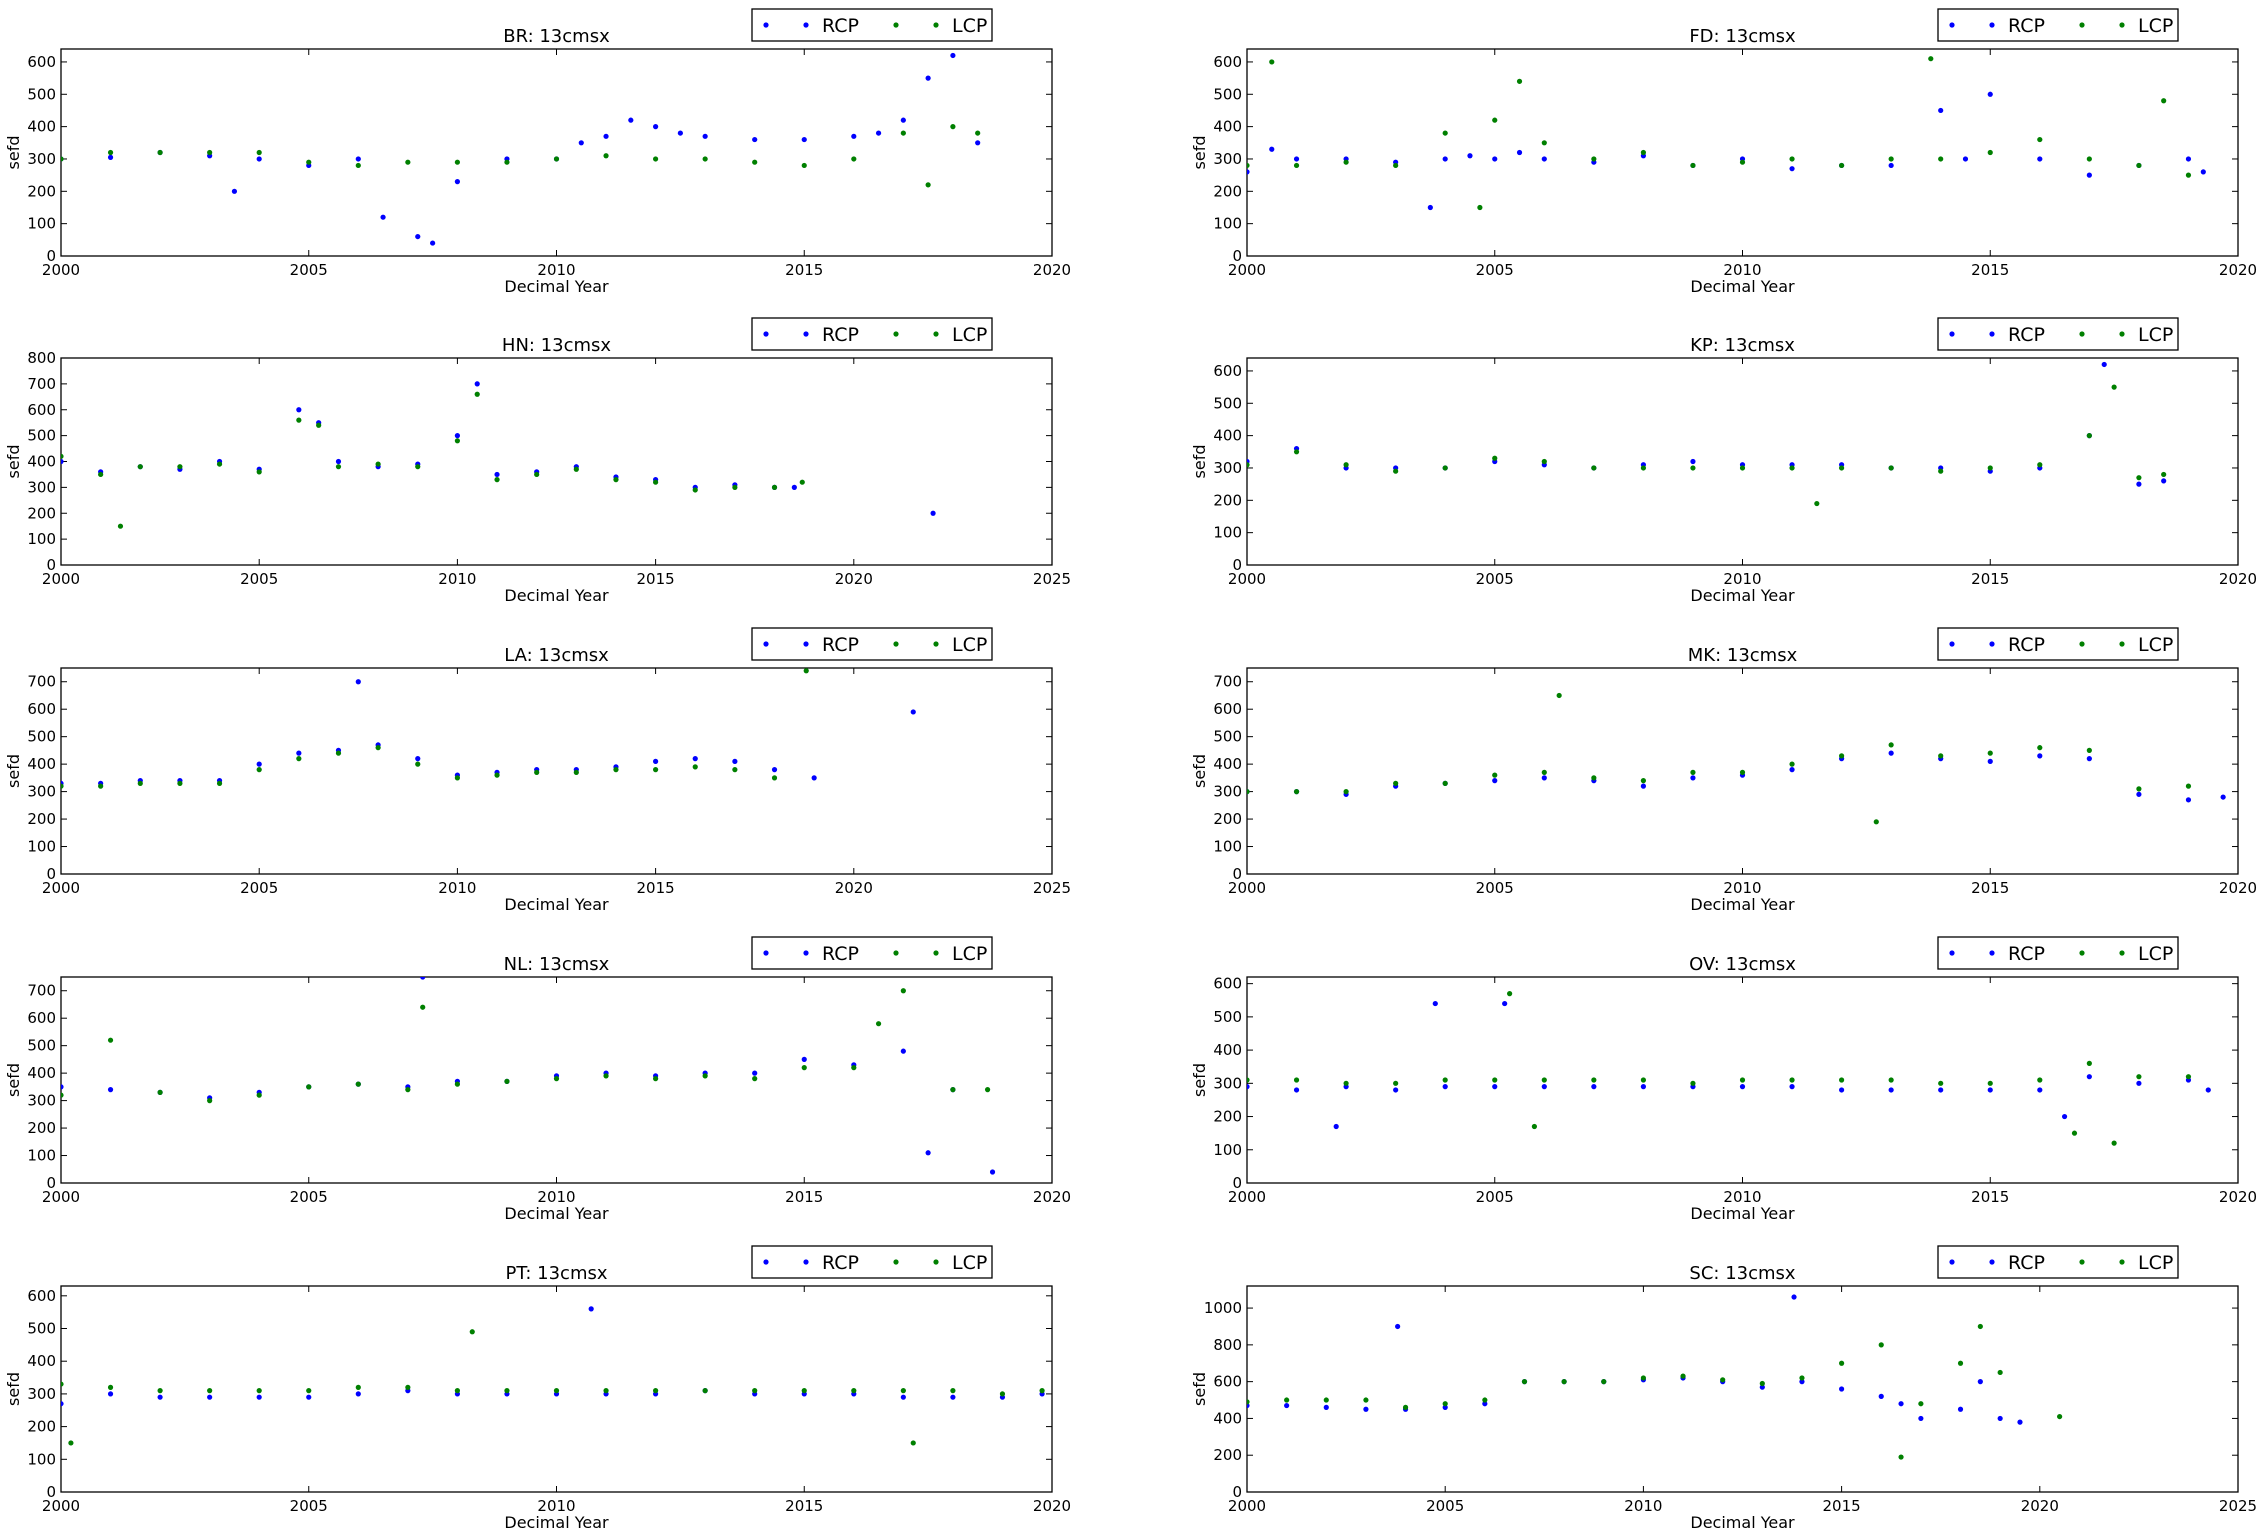 The height and width of the screenshot is (1537, 2264). What do you see at coordinates (1227, 682) in the screenshot?
I see `y-tick-label: 700` at bounding box center [1227, 682].